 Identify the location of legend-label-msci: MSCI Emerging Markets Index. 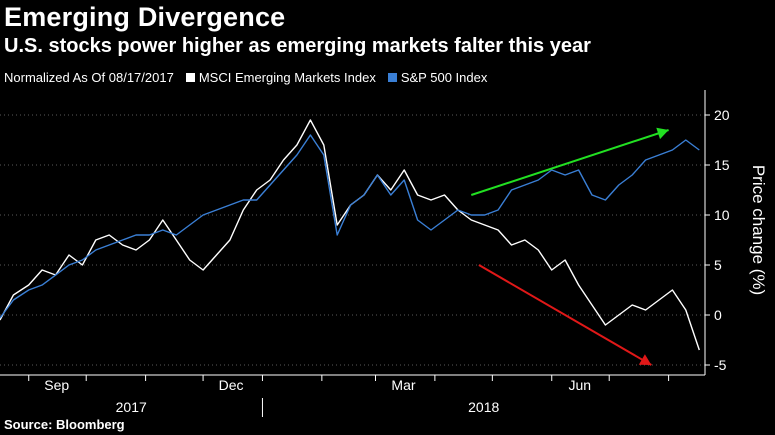
(287, 77).